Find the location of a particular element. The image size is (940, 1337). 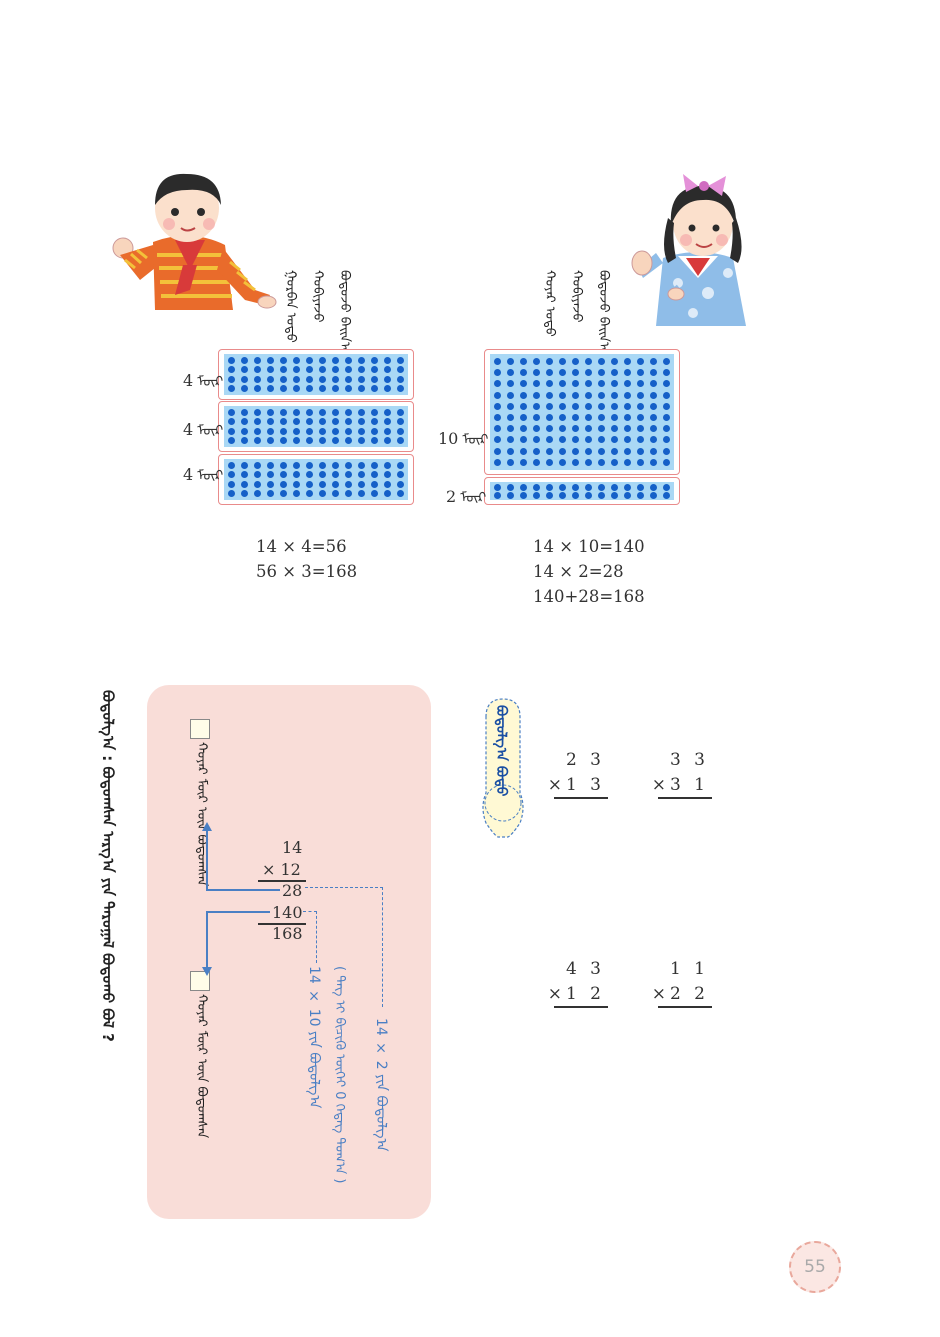

right-equations: 14 × 10=140 14 × 2=28 140+28=168 is located at coordinates (589, 571).